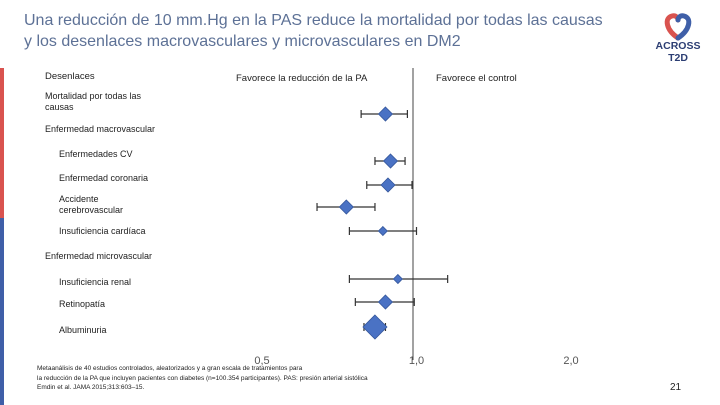  What do you see at coordinates (91, 204) in the screenshot?
I see `outcome-label-stroke: Accidente cerebrovascular` at bounding box center [91, 204].